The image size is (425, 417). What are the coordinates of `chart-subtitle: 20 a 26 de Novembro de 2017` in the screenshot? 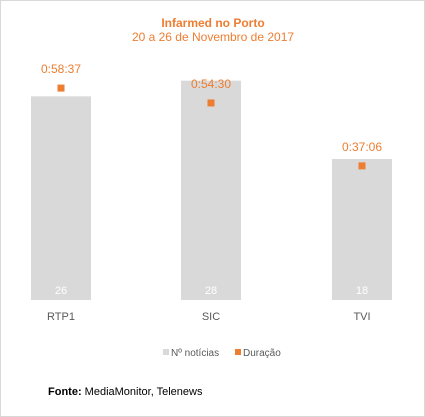 It's located at (213, 37).